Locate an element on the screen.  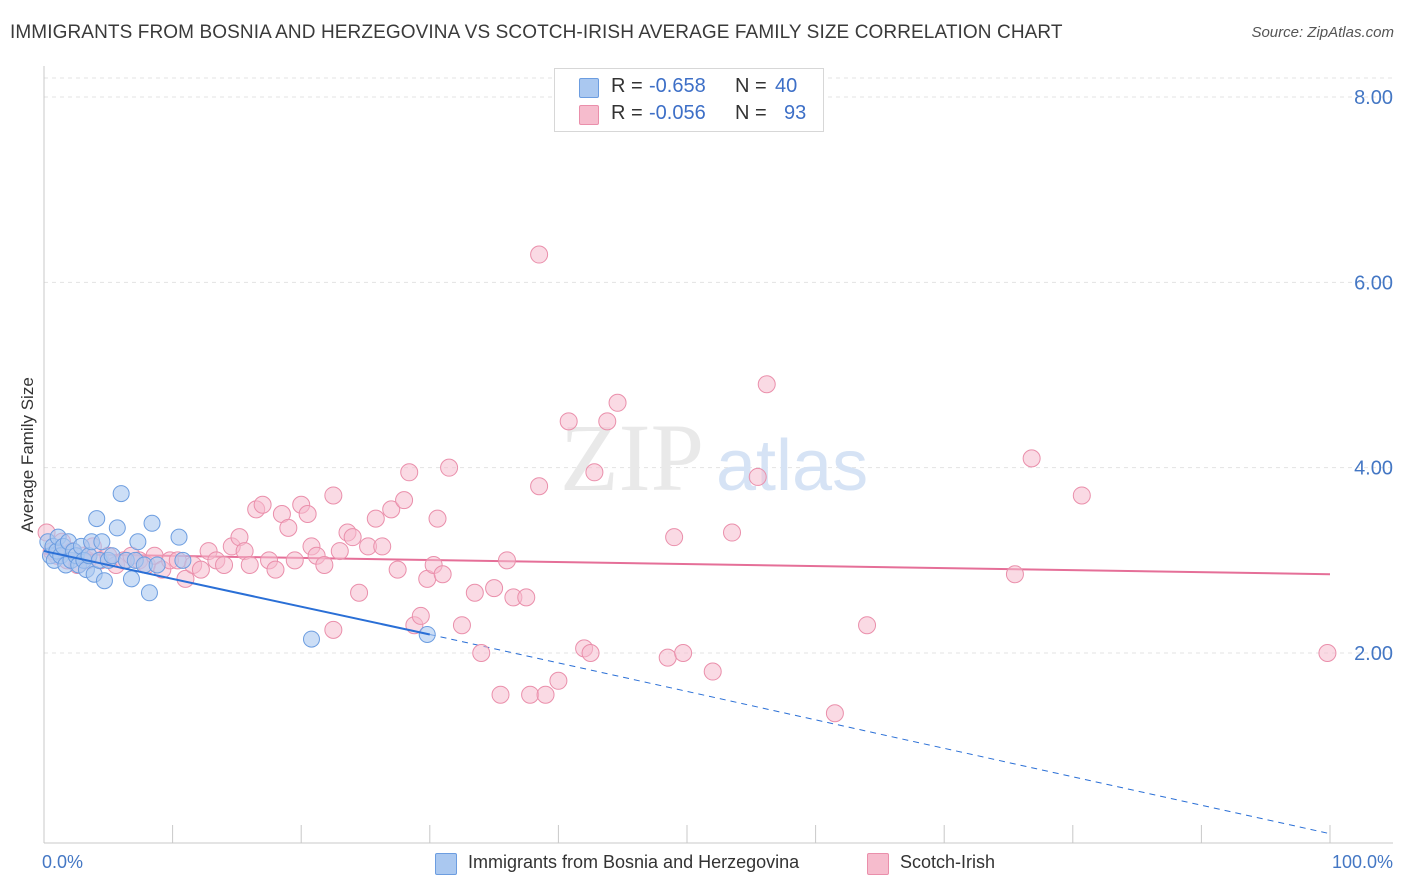
stats-swatch-blue is located at coordinates (589, 88).